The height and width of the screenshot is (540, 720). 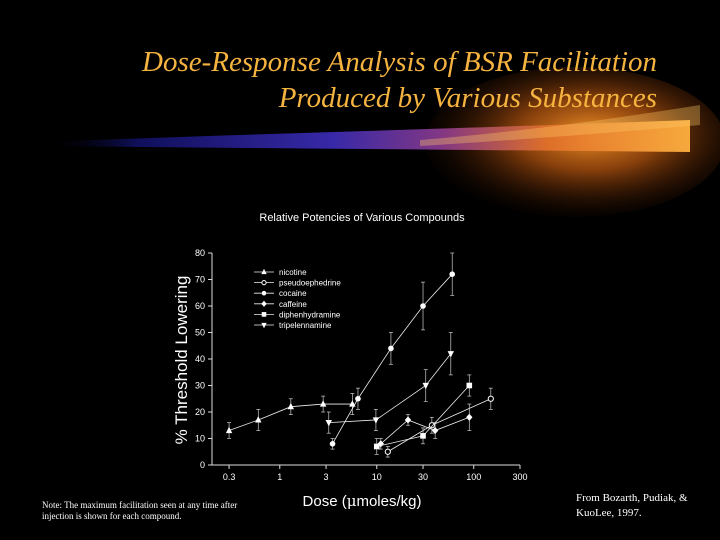 I want to click on y-tick-label: 80, so click(x=200, y=253).